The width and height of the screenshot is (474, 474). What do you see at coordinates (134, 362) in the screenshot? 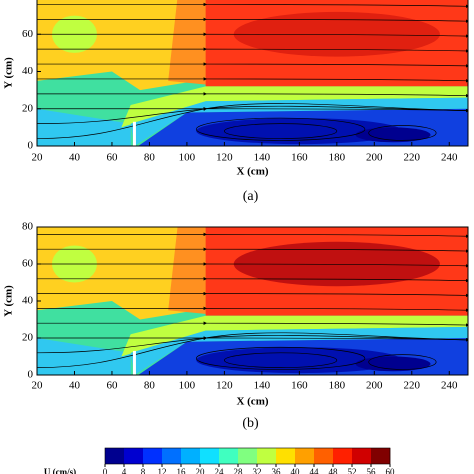
I see `obstacle` at bounding box center [134, 362].